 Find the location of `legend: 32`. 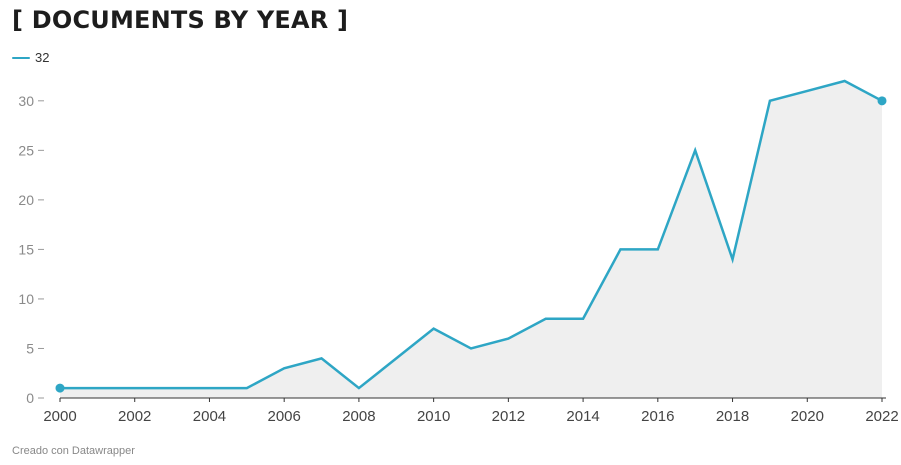

legend: 32 is located at coordinates (30, 57).